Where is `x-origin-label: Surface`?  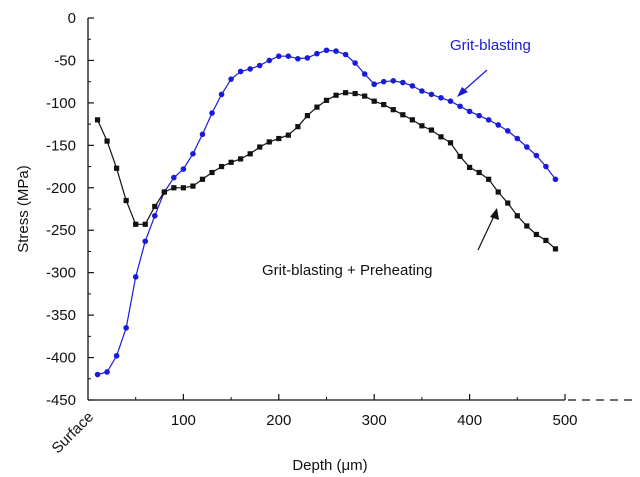 x-origin-label: Surface is located at coordinates (73, 433).